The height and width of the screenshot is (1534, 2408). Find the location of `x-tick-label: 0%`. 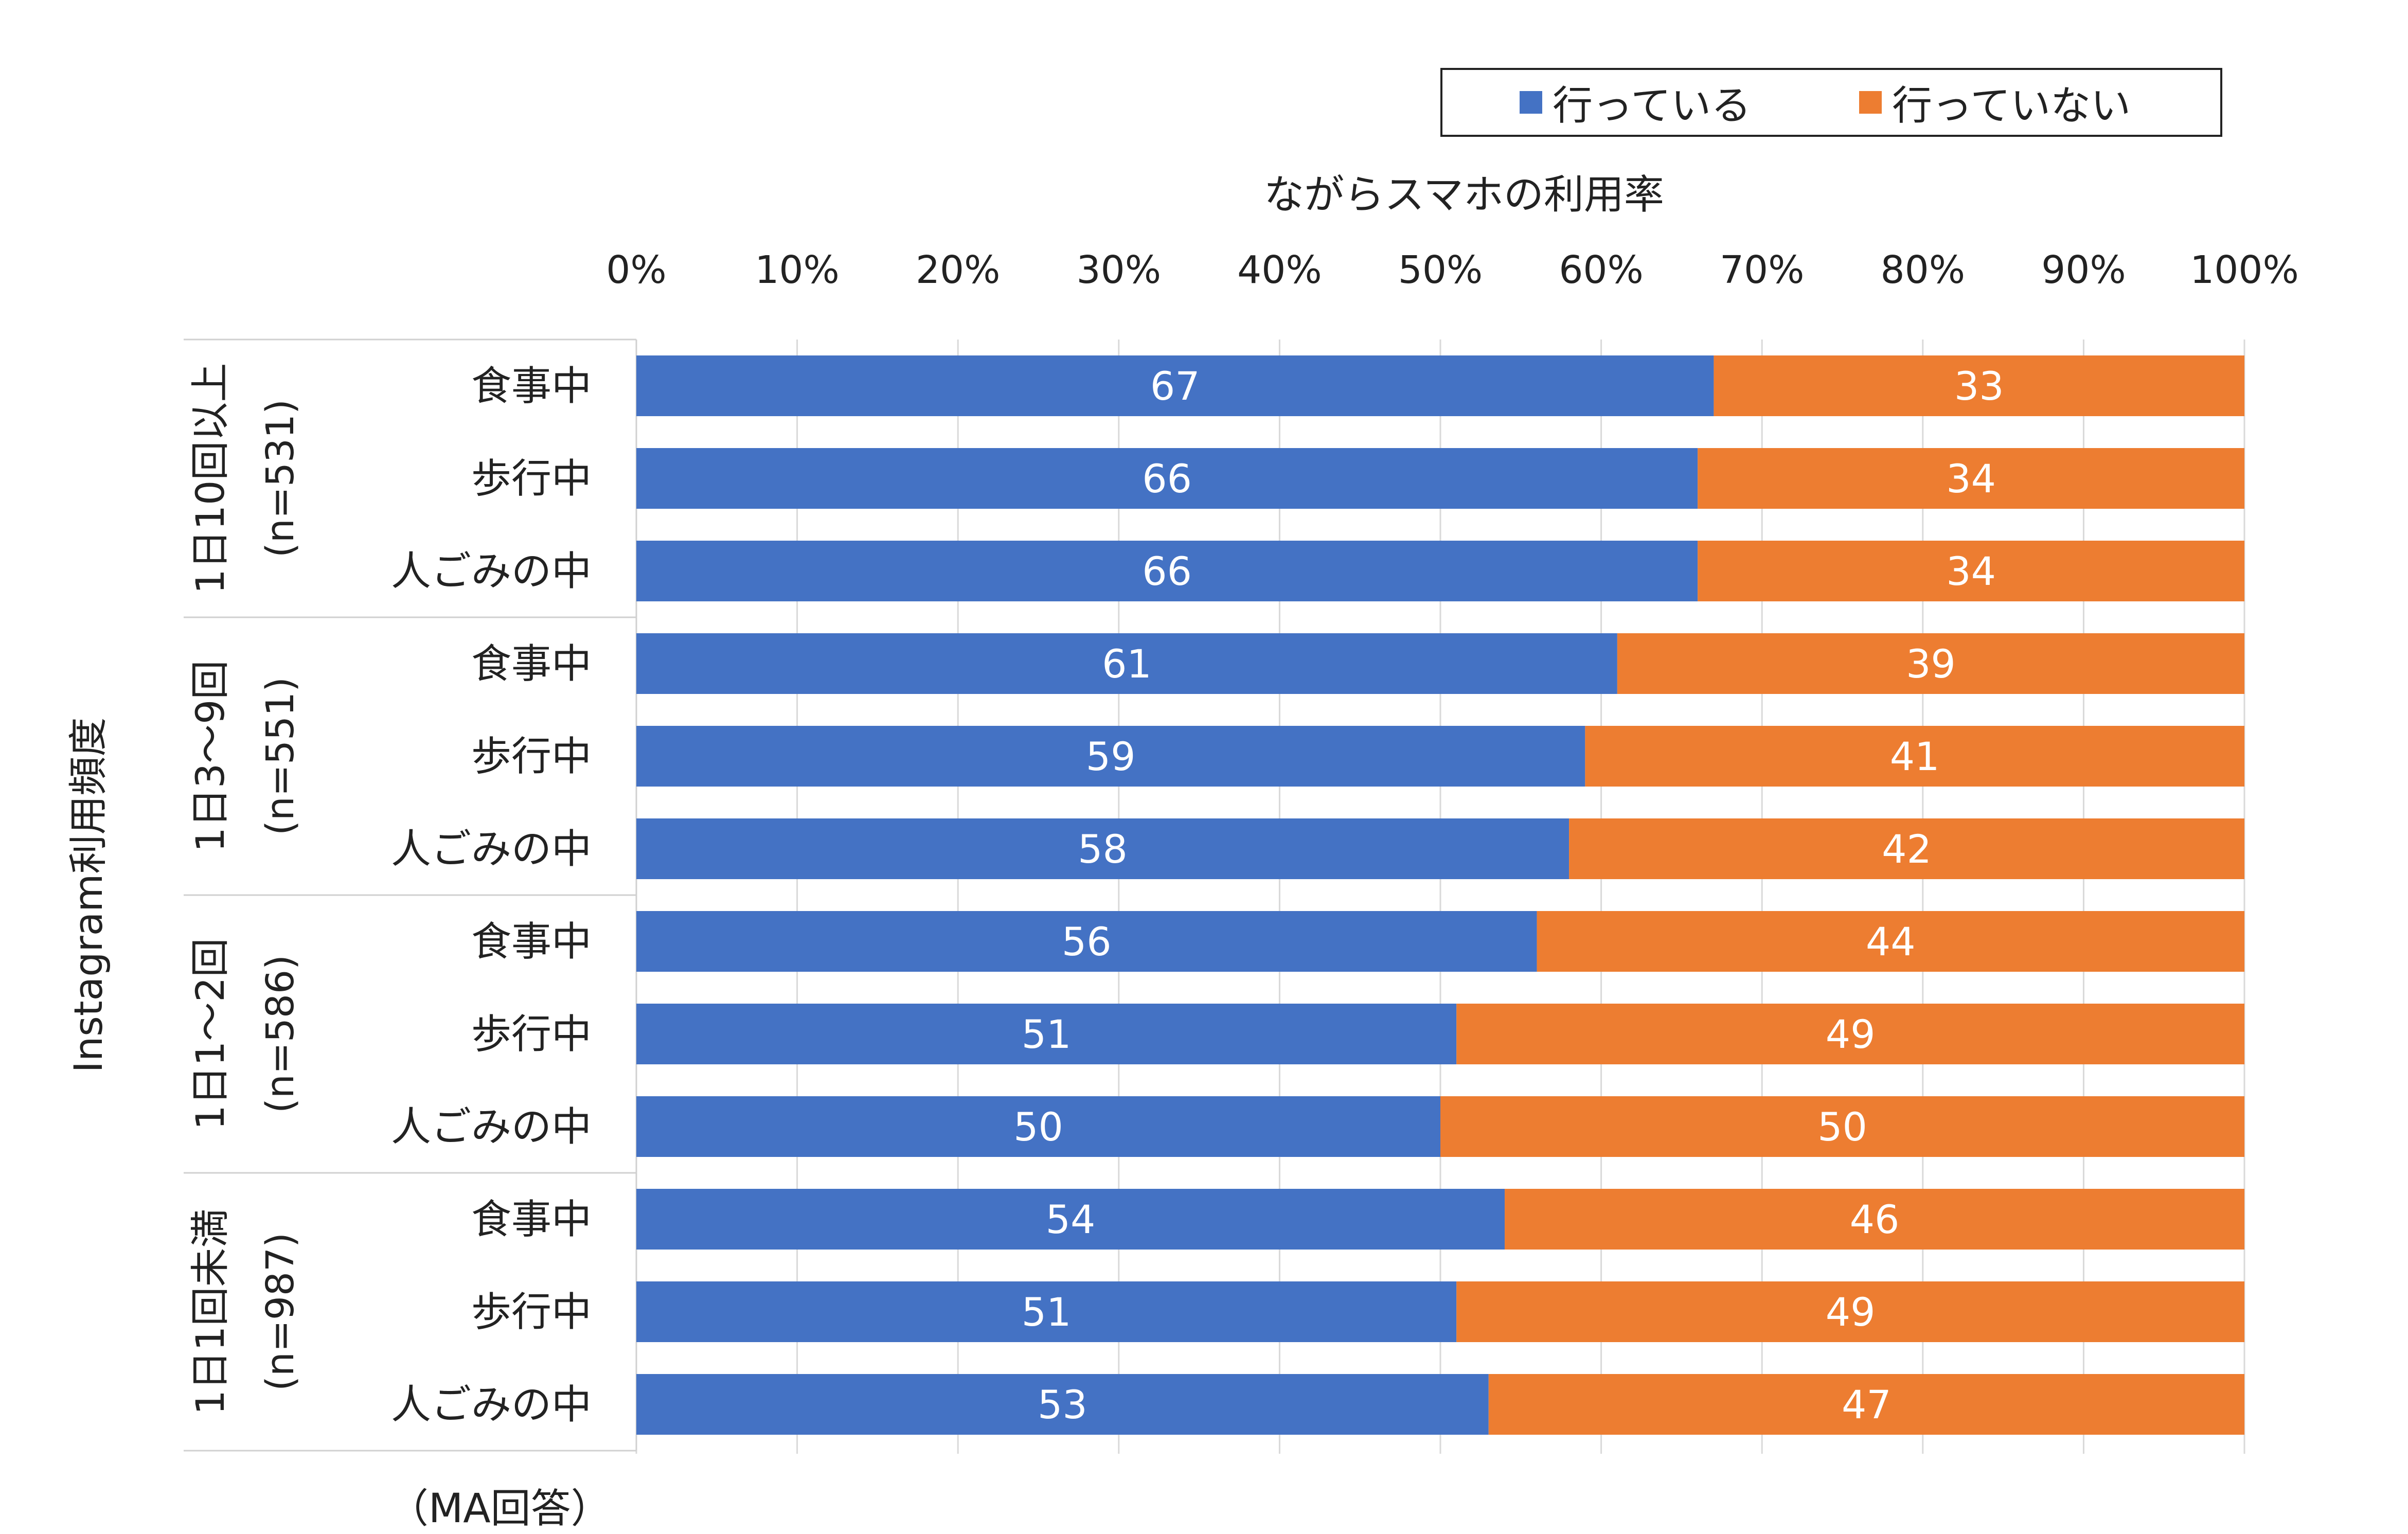

x-tick-label: 0% is located at coordinates (636, 270).